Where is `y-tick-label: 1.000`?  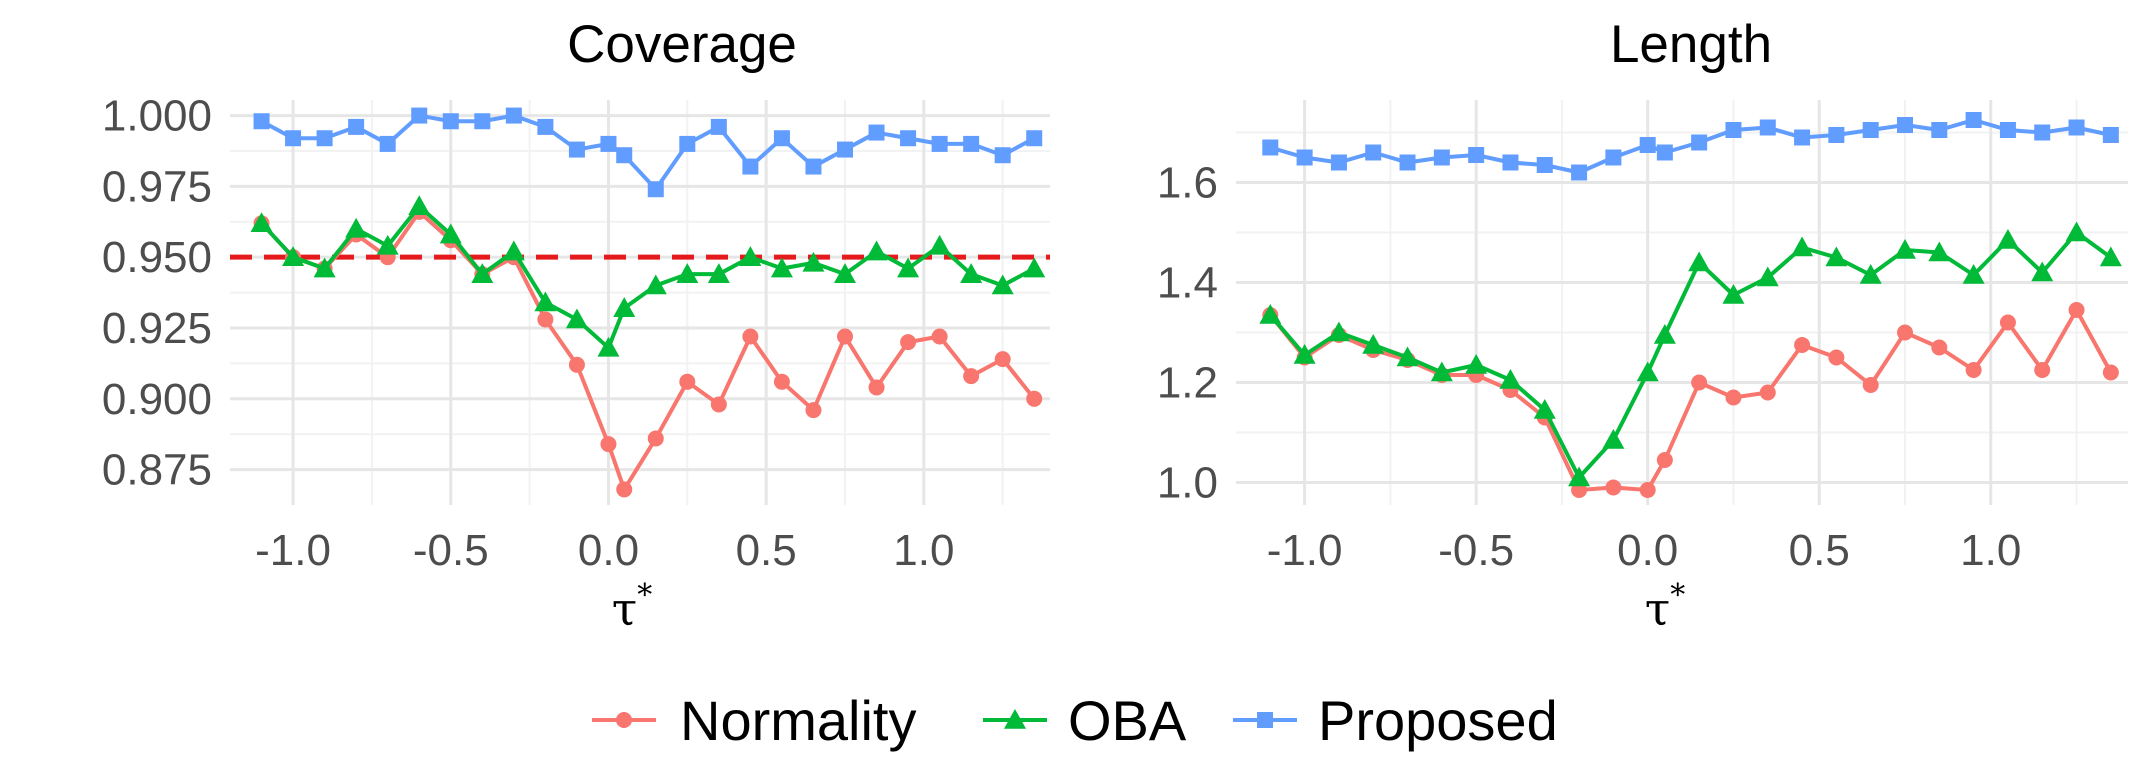 y-tick-label: 1.000 is located at coordinates (157, 116).